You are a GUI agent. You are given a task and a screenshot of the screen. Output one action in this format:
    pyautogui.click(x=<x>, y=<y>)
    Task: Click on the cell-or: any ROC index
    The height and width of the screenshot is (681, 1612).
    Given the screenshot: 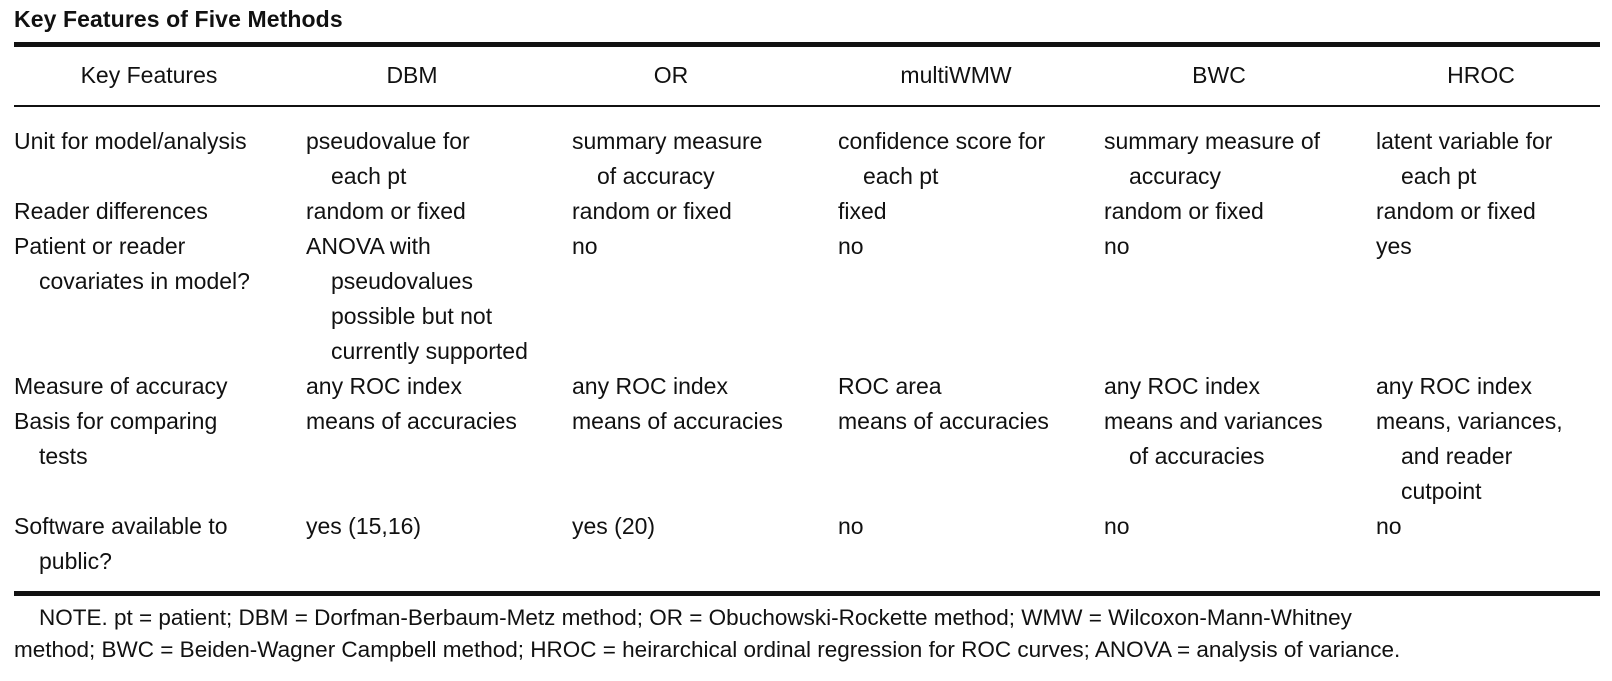 What is the action you would take?
    pyautogui.click(x=705, y=386)
    